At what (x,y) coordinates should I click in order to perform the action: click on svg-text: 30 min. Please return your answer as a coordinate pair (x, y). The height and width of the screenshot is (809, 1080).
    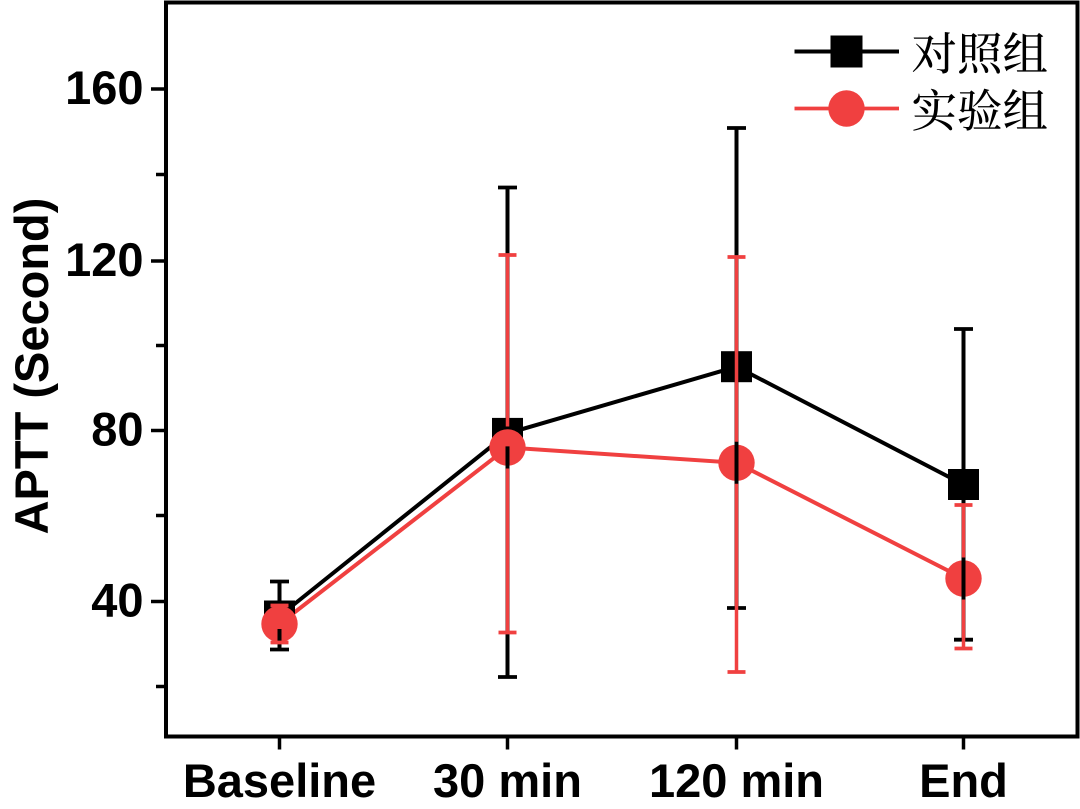
    Looking at the image, I should click on (507, 780).